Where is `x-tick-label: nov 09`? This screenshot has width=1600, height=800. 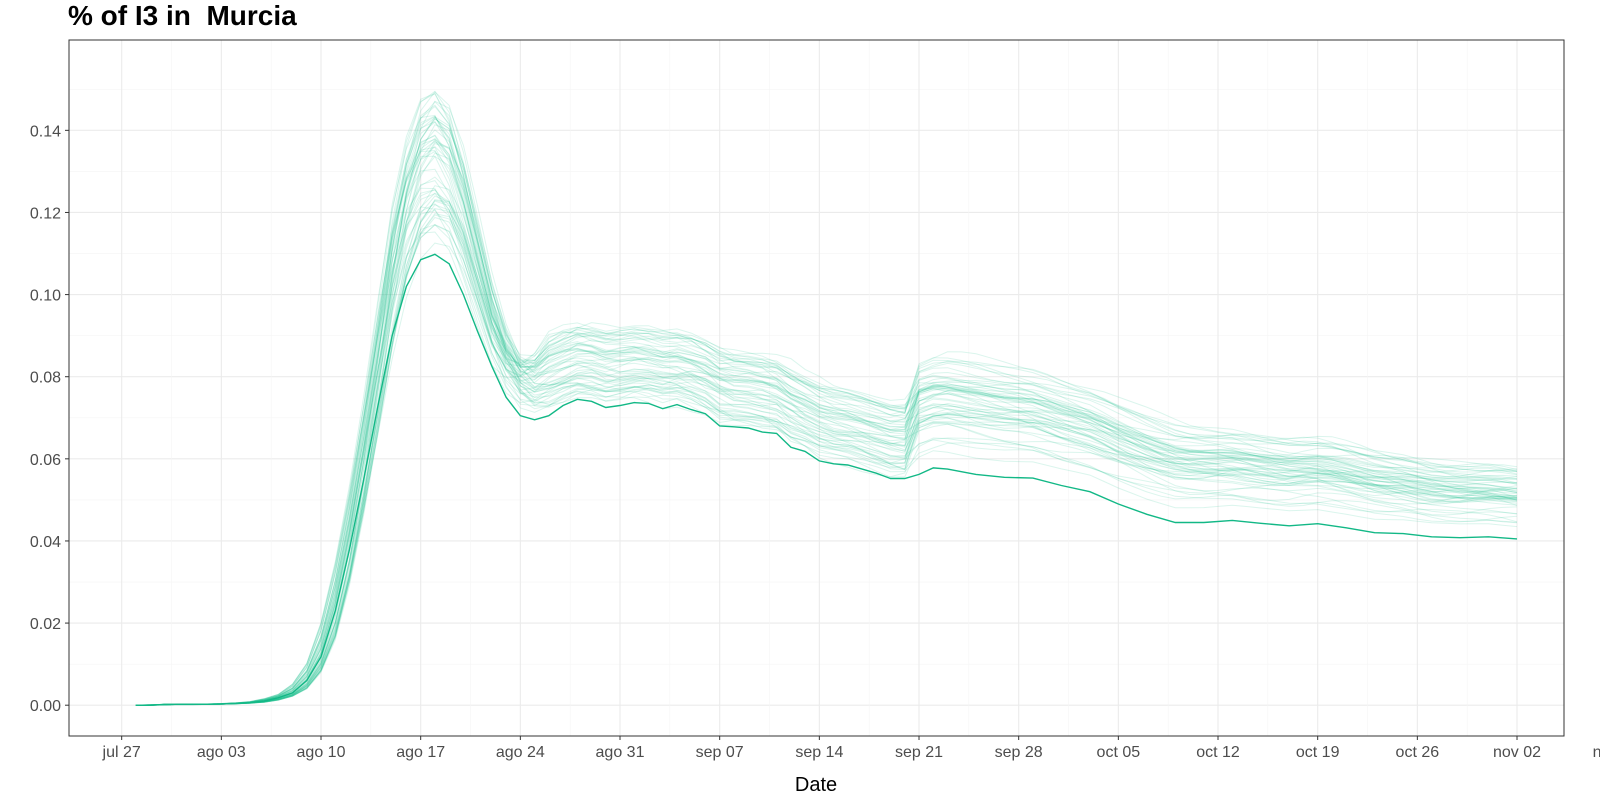 x-tick-label: nov 09 is located at coordinates (1596, 752).